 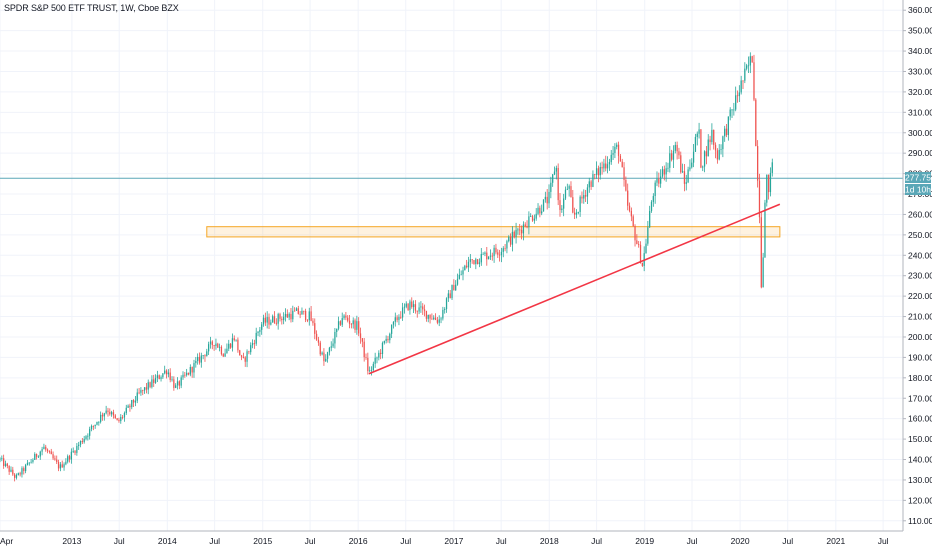 I want to click on y-tick-label: 130.00, so click(x=920, y=480).